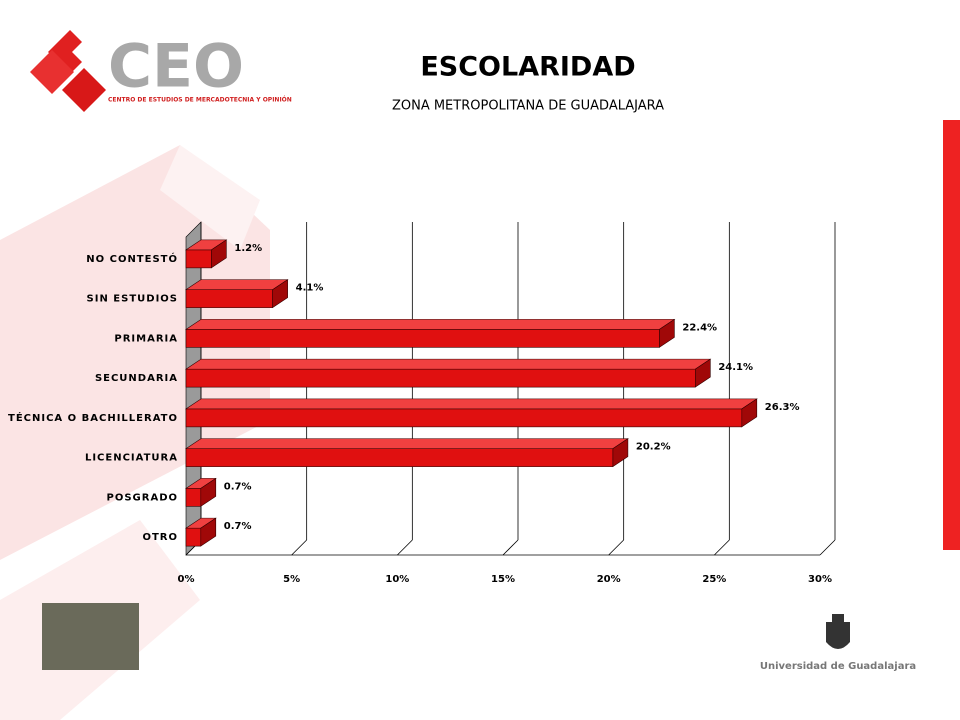 This screenshot has width=960, height=720. I want to click on x-tick-label: 5%, so click(291, 579).